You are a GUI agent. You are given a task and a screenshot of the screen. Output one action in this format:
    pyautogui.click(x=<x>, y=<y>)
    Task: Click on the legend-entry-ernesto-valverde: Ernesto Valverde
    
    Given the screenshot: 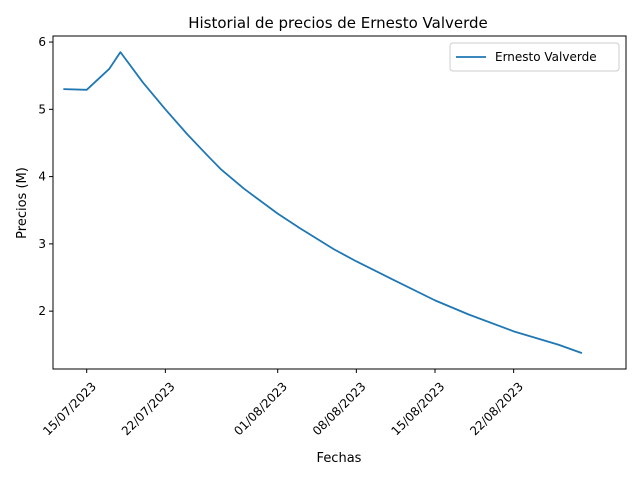 What is the action you would take?
    pyautogui.click(x=546, y=57)
    